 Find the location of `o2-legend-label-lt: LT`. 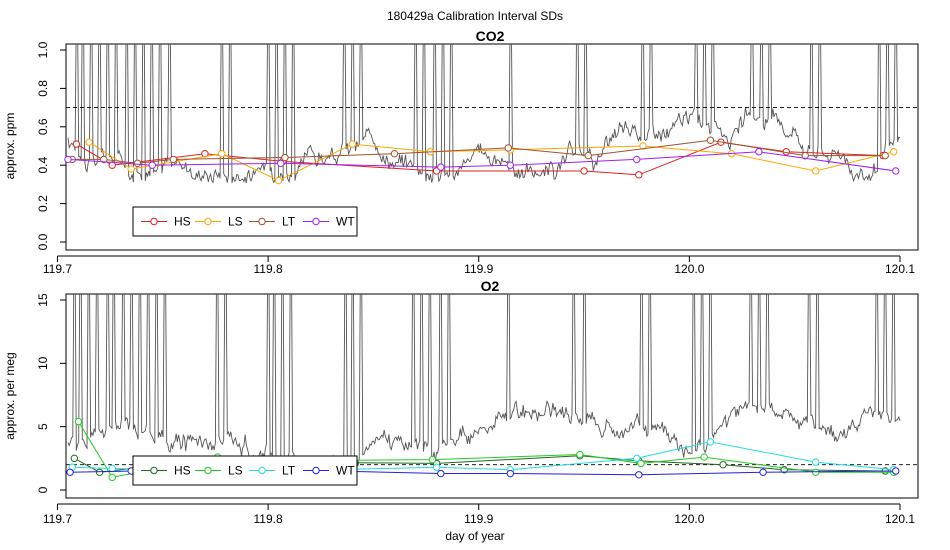

o2-legend-label-lt: LT is located at coordinates (289, 471).